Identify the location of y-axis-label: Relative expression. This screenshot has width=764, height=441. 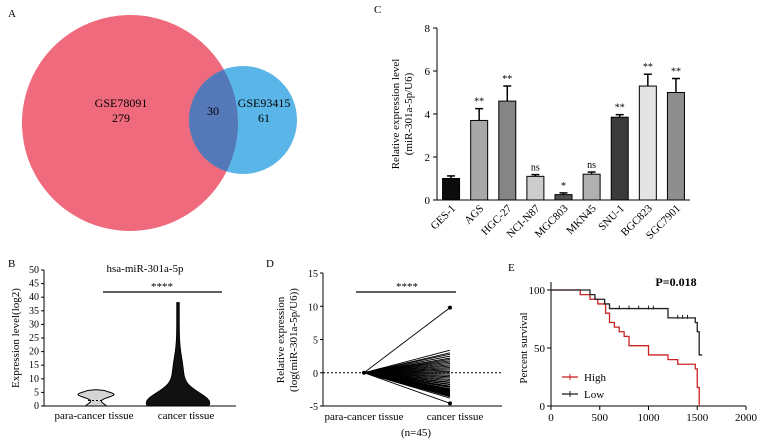
(281, 339).